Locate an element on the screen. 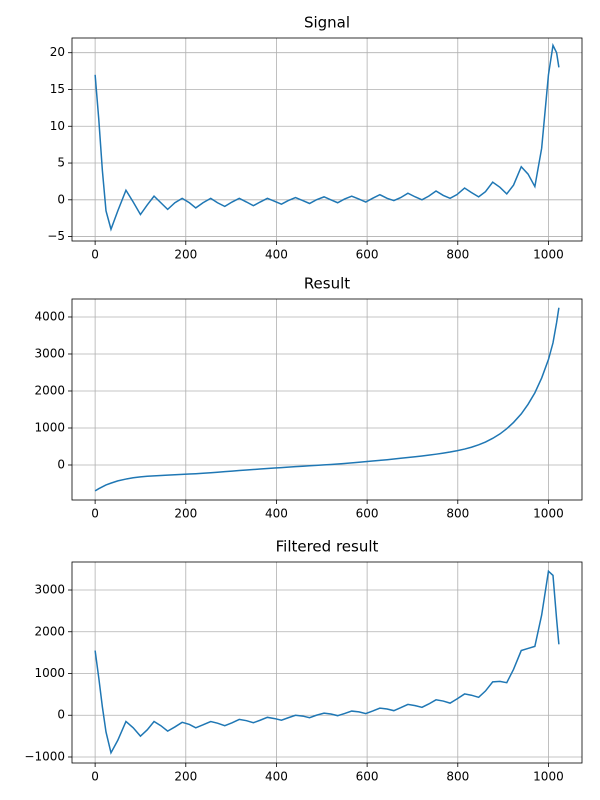 This screenshot has width=600, height=800. y-tick-label: 15 is located at coordinates (57, 89).